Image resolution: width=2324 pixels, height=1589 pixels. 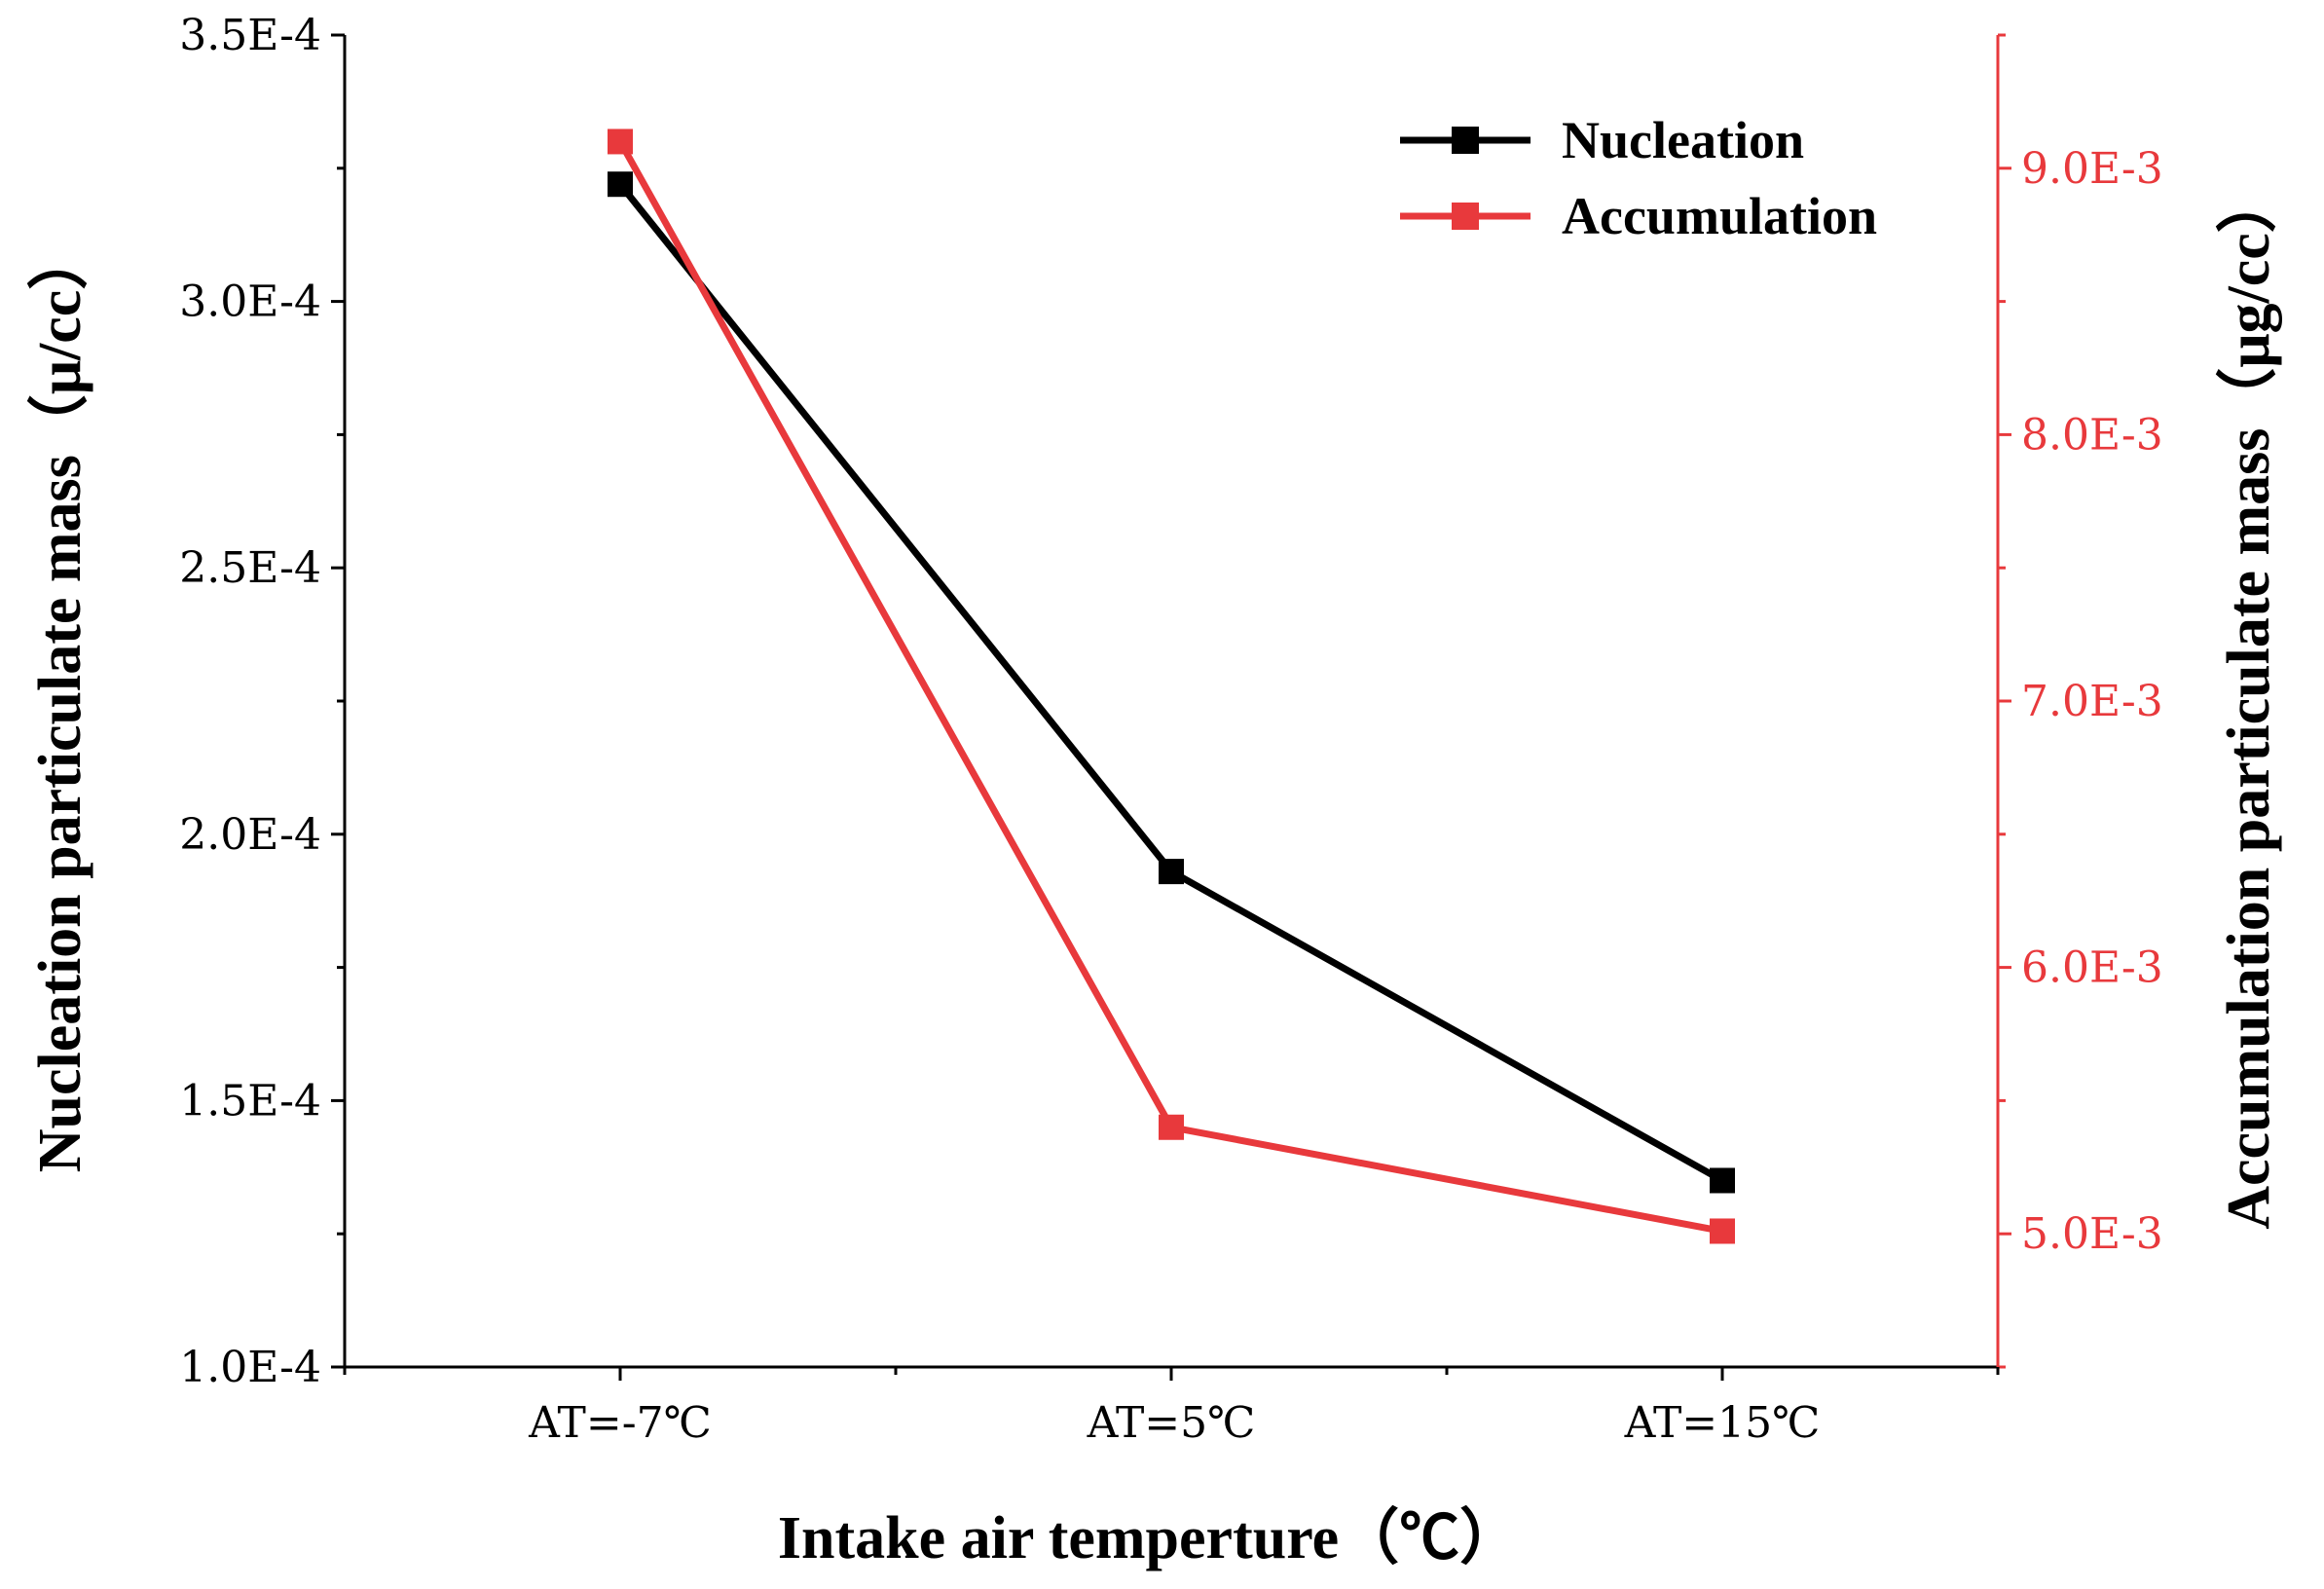 What do you see at coordinates (1683, 140) in the screenshot?
I see `legend-label-nucleation: Nucleation` at bounding box center [1683, 140].